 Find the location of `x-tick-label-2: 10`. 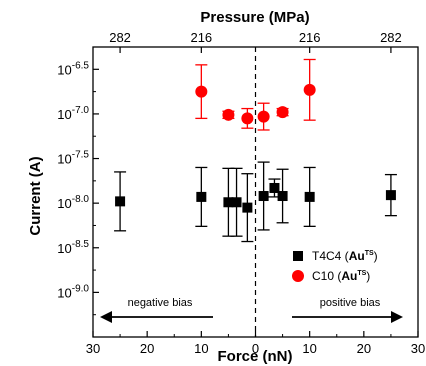

x-tick-label-2: 10 is located at coordinates (201, 348).